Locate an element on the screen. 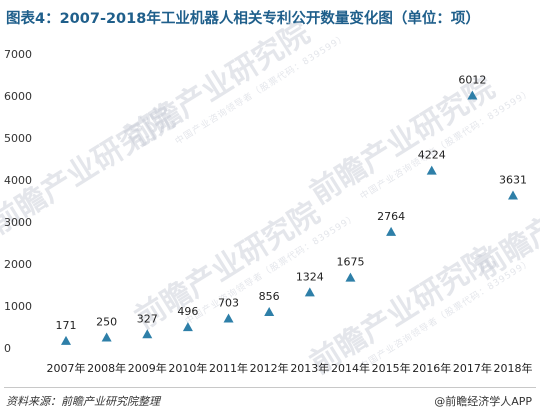  data-value-label: 1324 is located at coordinates (310, 276).